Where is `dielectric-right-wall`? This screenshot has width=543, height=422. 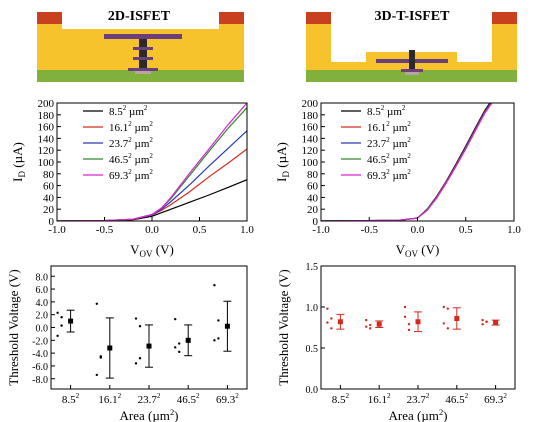 dielectric-right-wall is located at coordinates (504, 47).